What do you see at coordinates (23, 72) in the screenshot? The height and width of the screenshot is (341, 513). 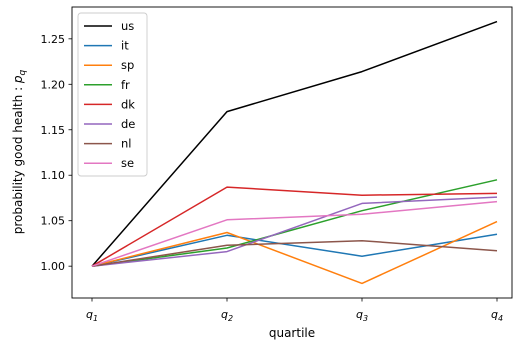 I see `y-axis-label-subscript: q` at bounding box center [23, 72].